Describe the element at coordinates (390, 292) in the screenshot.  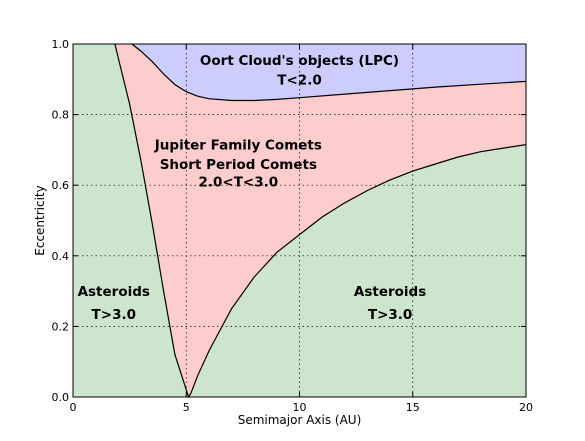
I see `annotation-ast-right: Asteroids` at that location.